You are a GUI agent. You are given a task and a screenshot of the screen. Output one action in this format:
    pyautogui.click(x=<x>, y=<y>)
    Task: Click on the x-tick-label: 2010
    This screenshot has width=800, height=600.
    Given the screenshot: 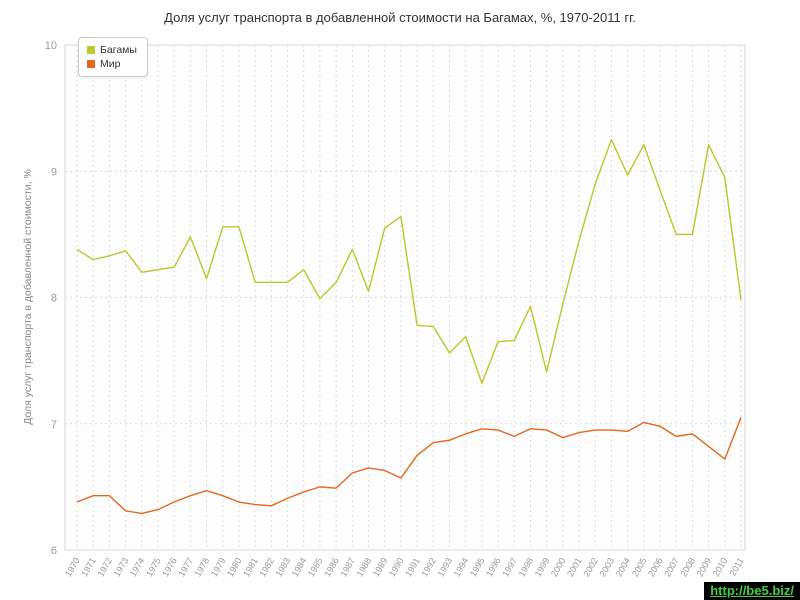 What is the action you would take?
    pyautogui.click(x=720, y=567)
    